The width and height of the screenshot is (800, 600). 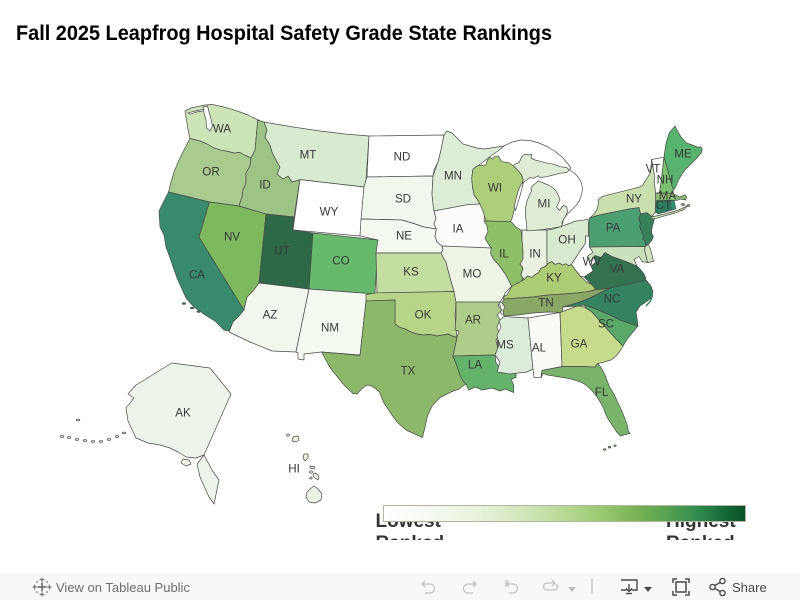 What do you see at coordinates (403, 199) in the screenshot?
I see `svg-text: SD` at bounding box center [403, 199].